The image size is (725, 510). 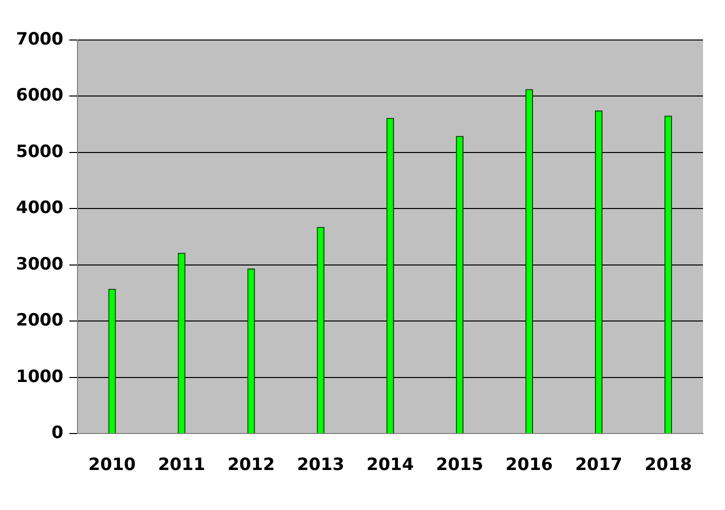 I want to click on y-tick-label: 6000, so click(x=40, y=96).